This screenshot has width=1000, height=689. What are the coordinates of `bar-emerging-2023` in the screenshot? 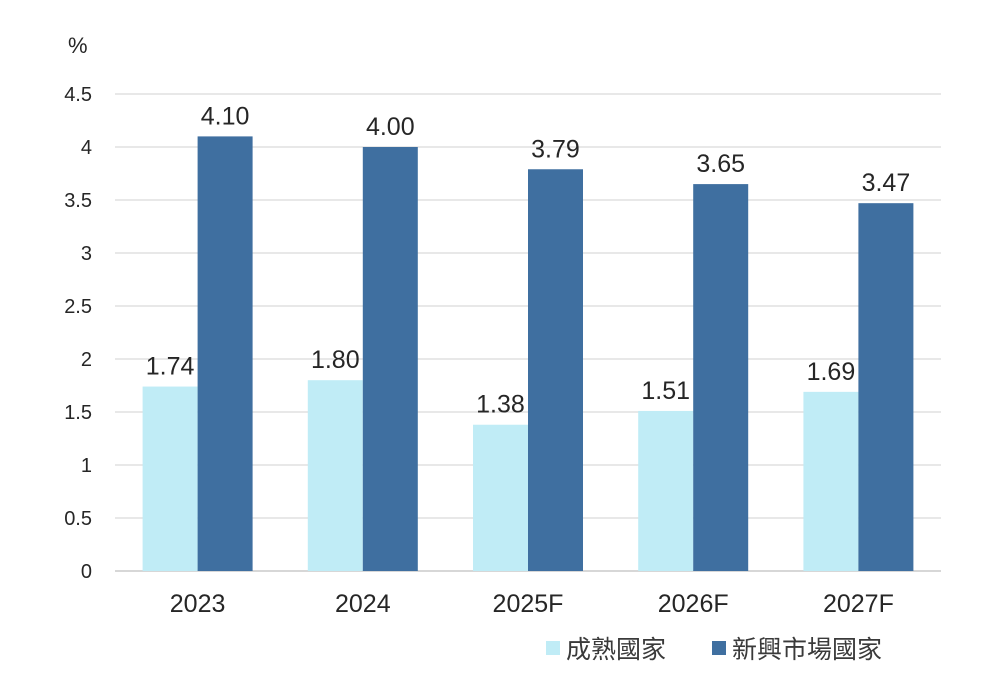 It's located at (225, 353).